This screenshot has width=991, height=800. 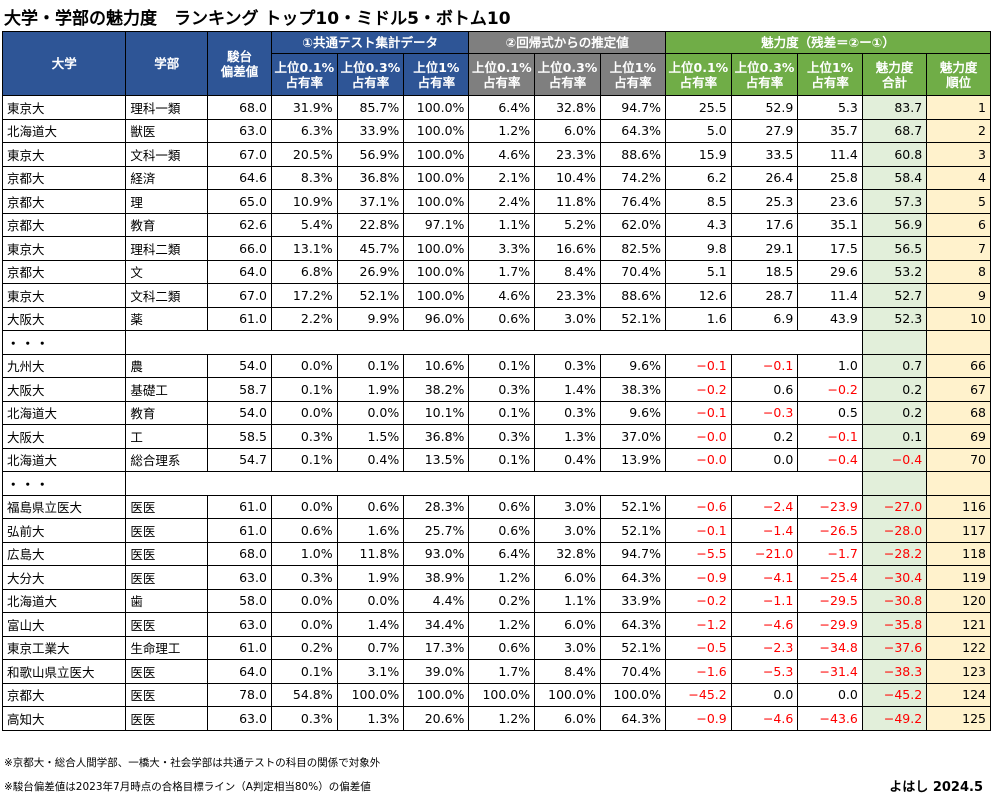 I want to click on cell-university: 東京大, so click(x=64, y=248).